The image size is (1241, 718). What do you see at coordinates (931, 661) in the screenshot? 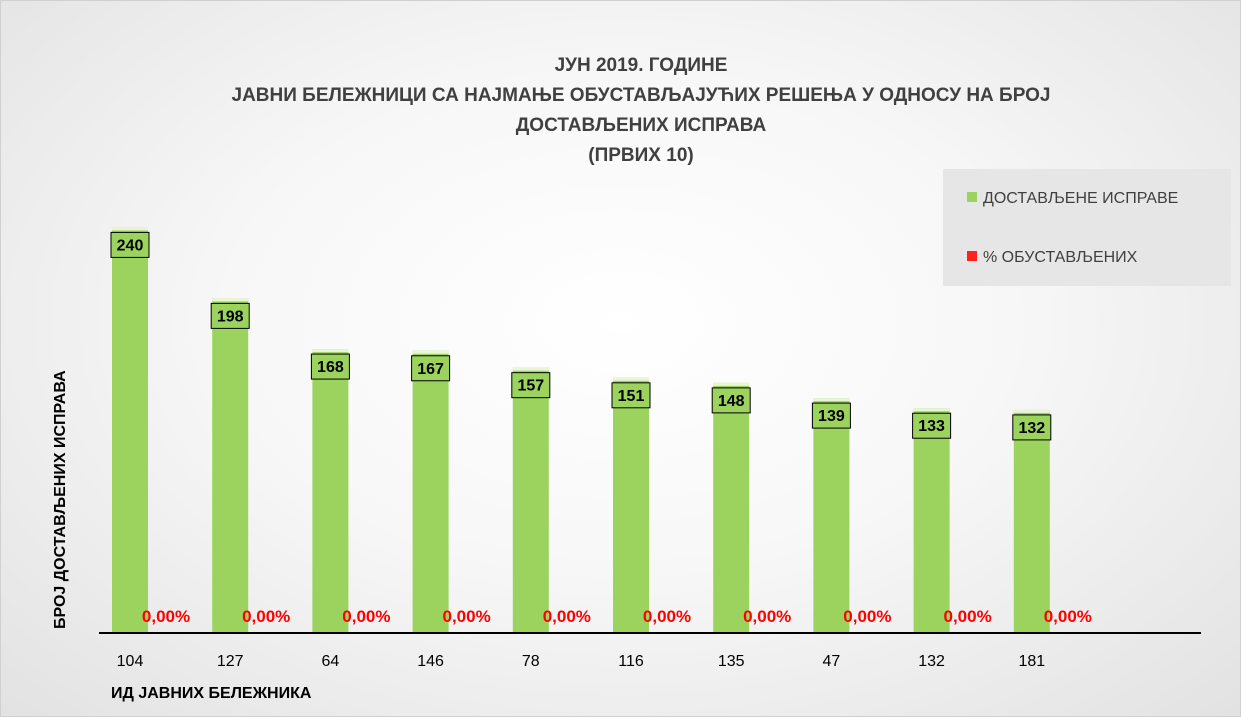
I see `x-tick-132: 132` at bounding box center [931, 661].